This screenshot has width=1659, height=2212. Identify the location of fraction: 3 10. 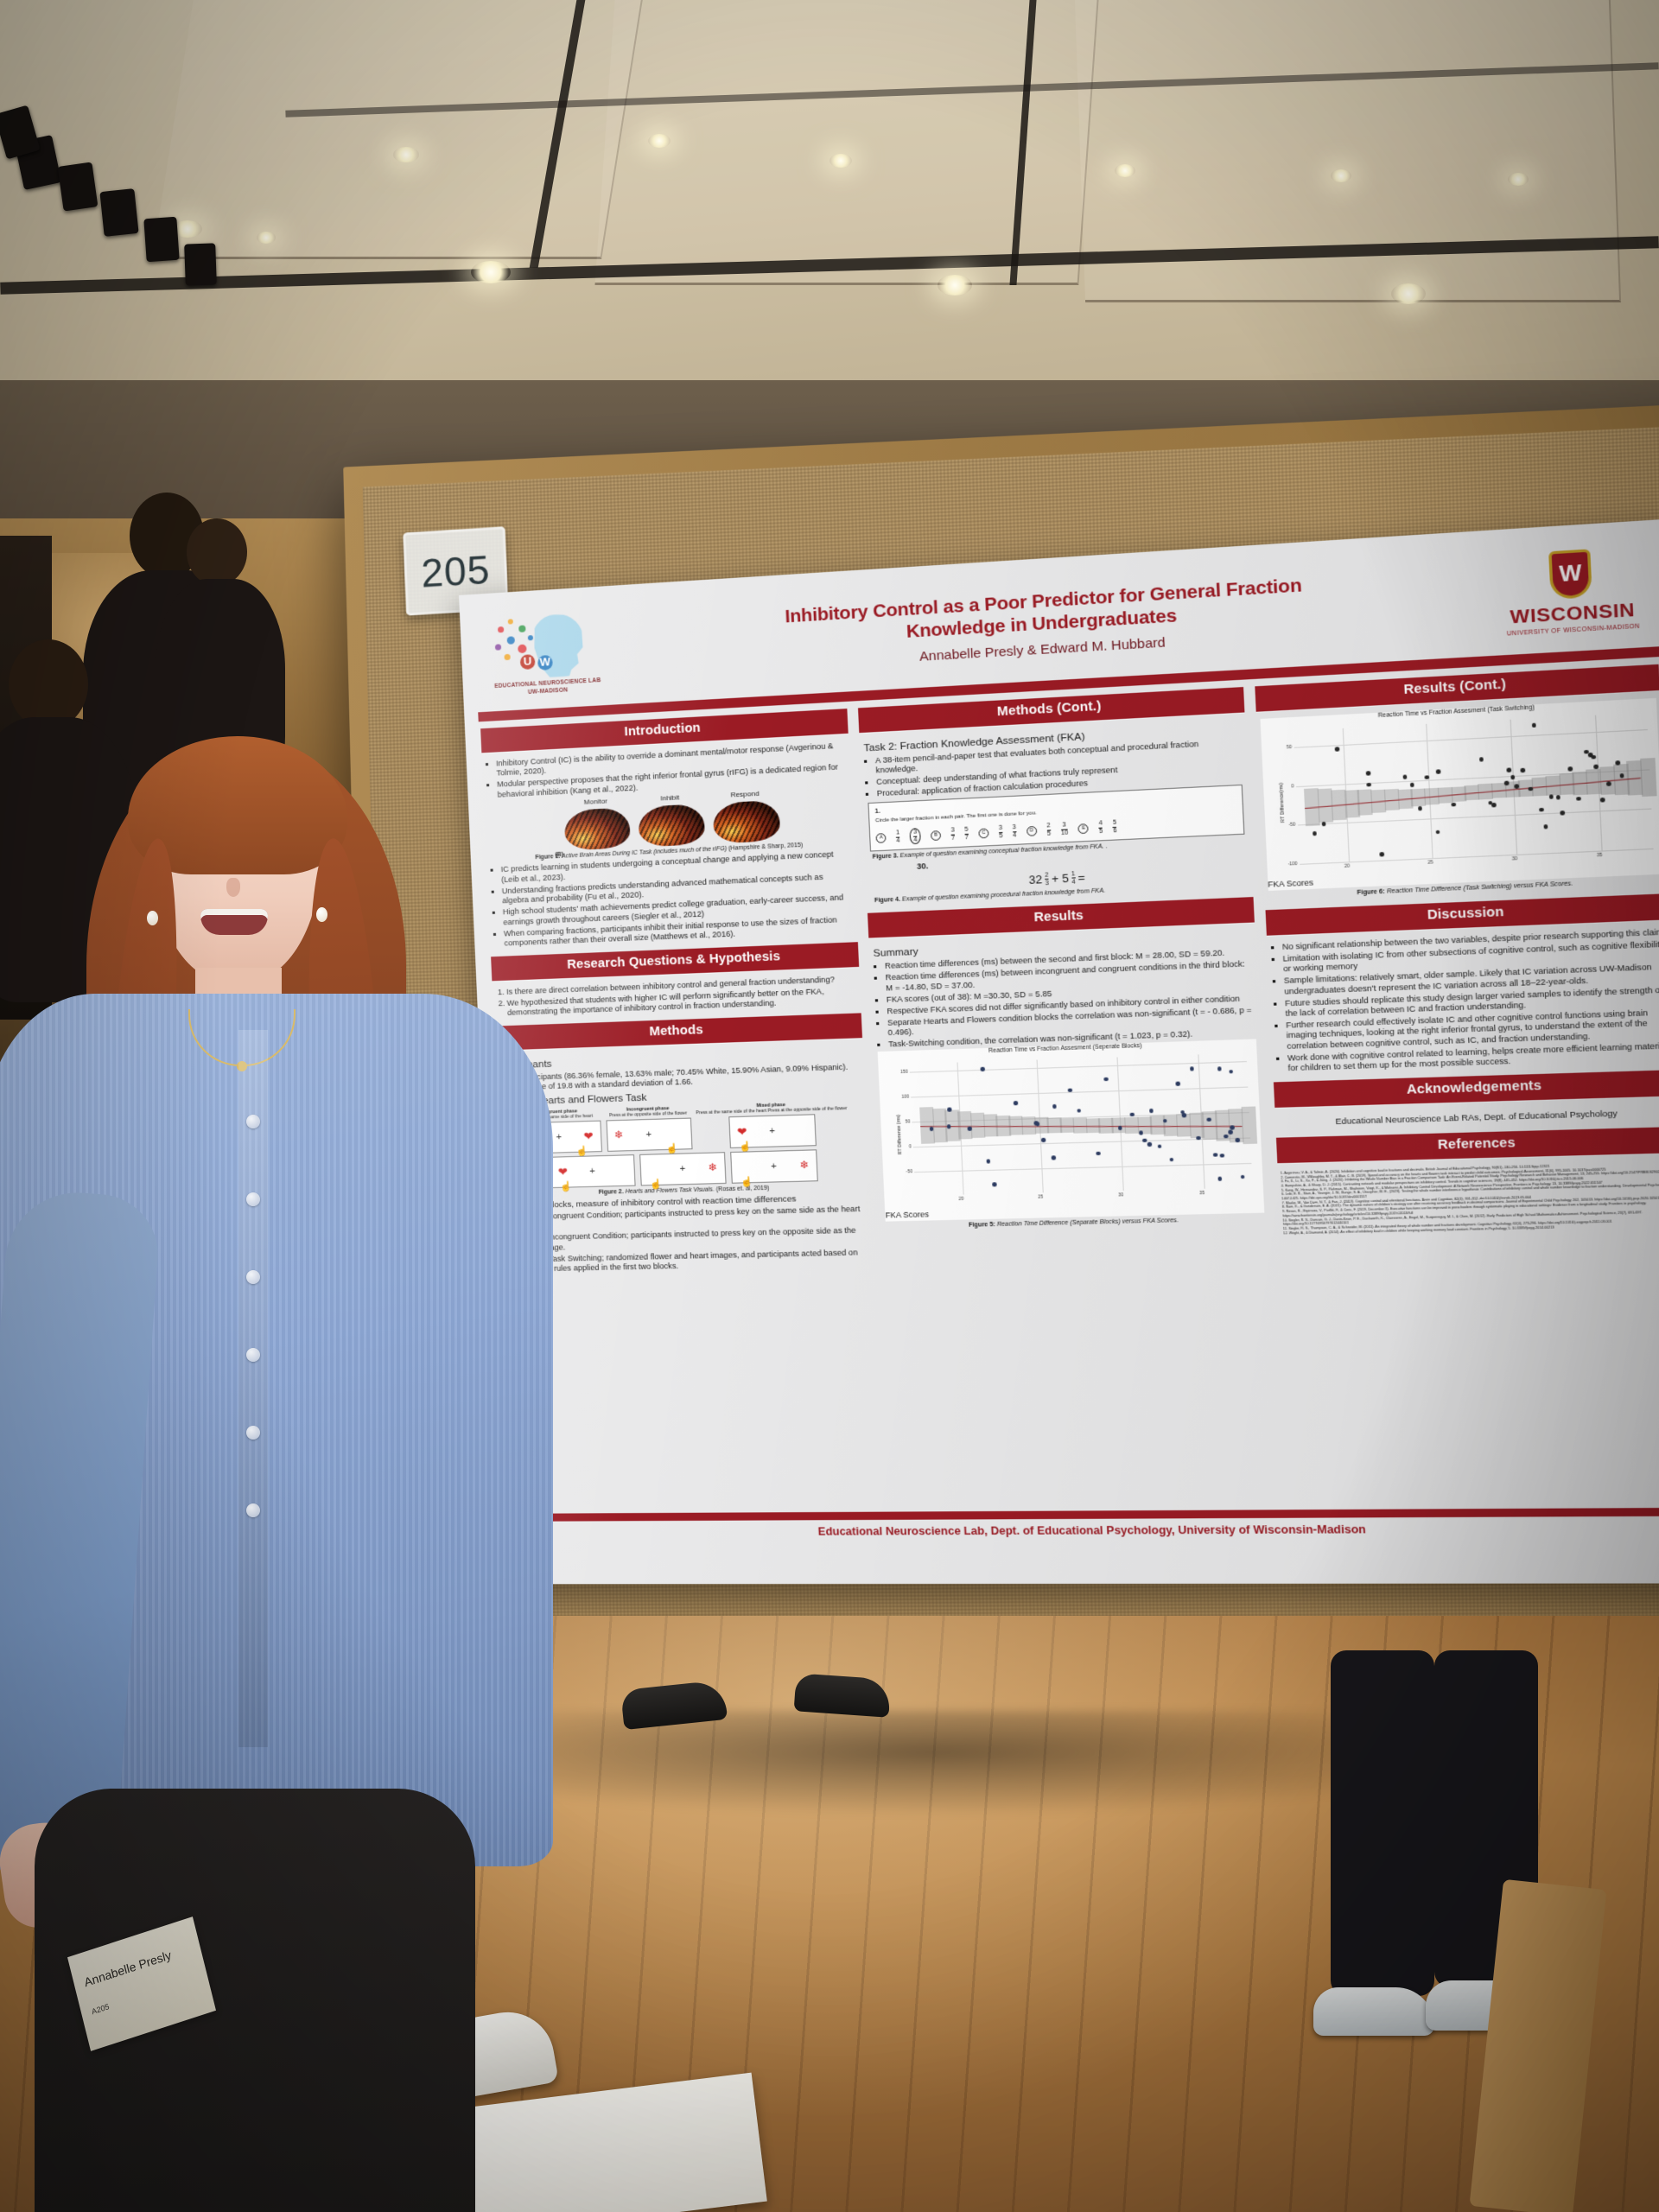
(1064, 829).